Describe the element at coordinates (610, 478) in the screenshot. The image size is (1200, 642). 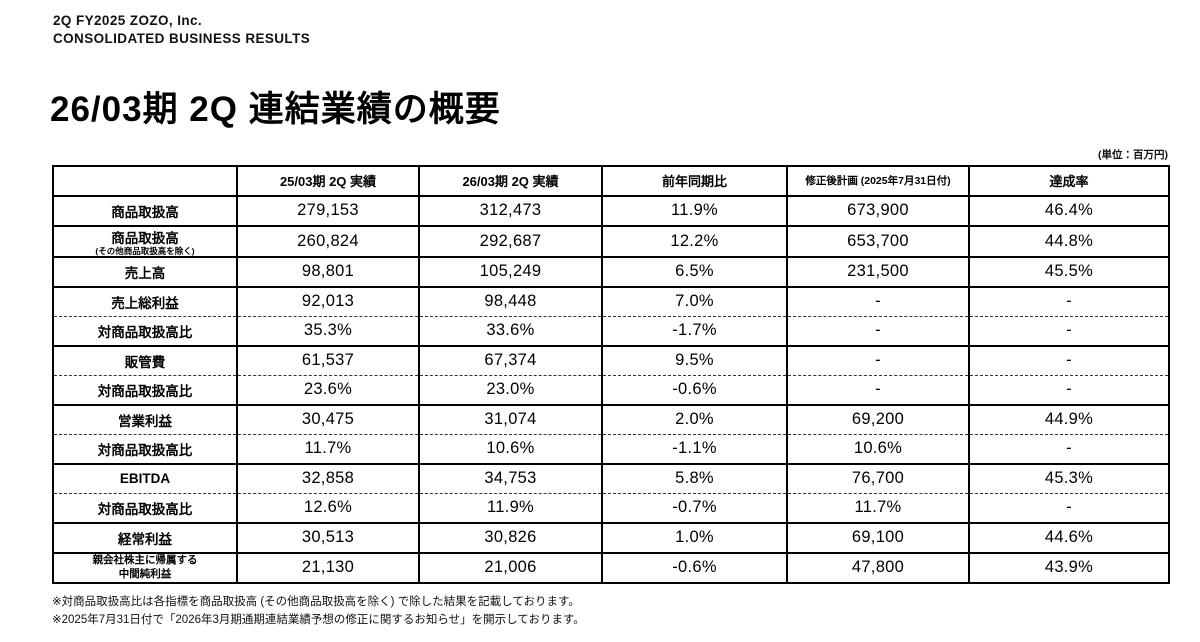
I see `row-ebitda: EBITDA 32,858 34,753 5.8% 76,700 45.3%` at that location.